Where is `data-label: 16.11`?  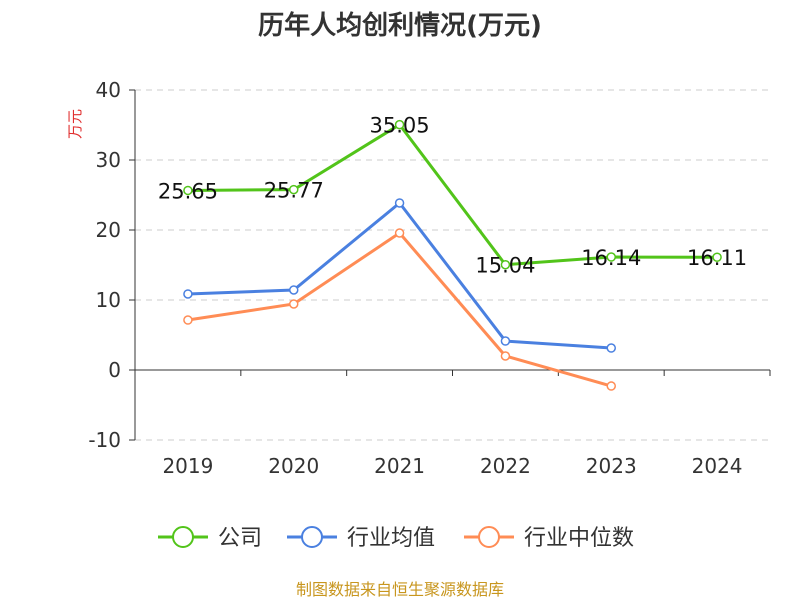 data-label: 16.11 is located at coordinates (717, 258).